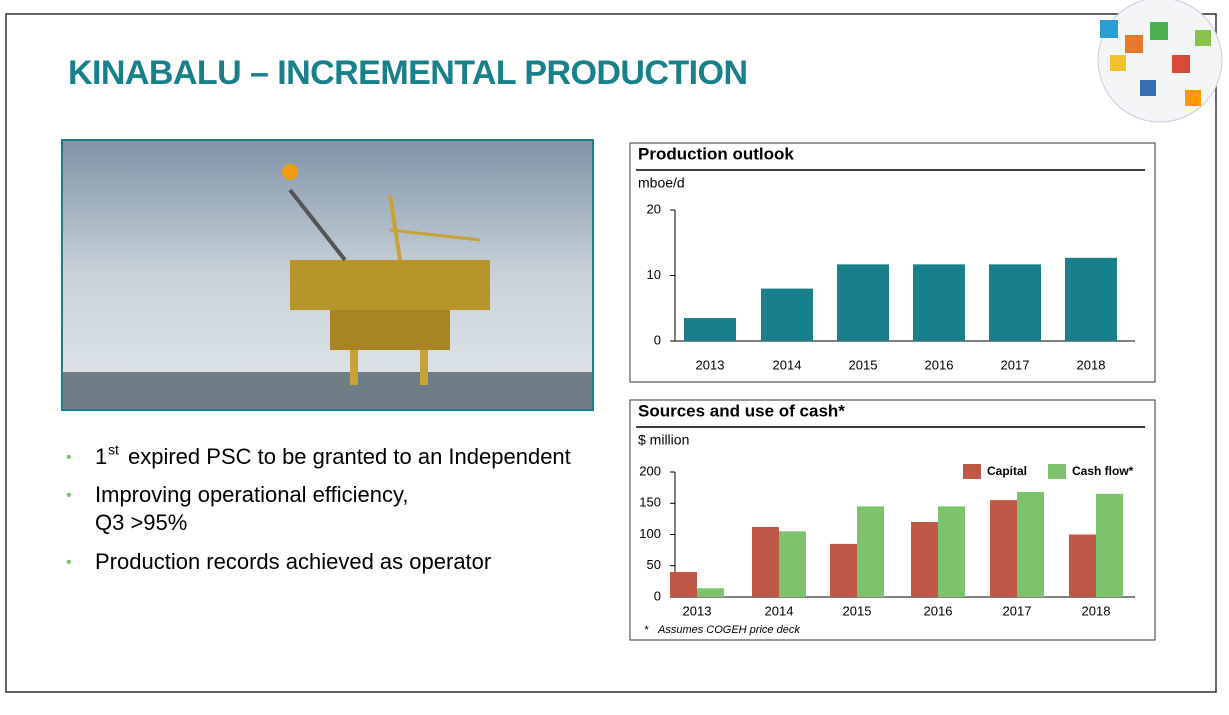  I want to click on y-axis-label: mboe/d, so click(661, 183).